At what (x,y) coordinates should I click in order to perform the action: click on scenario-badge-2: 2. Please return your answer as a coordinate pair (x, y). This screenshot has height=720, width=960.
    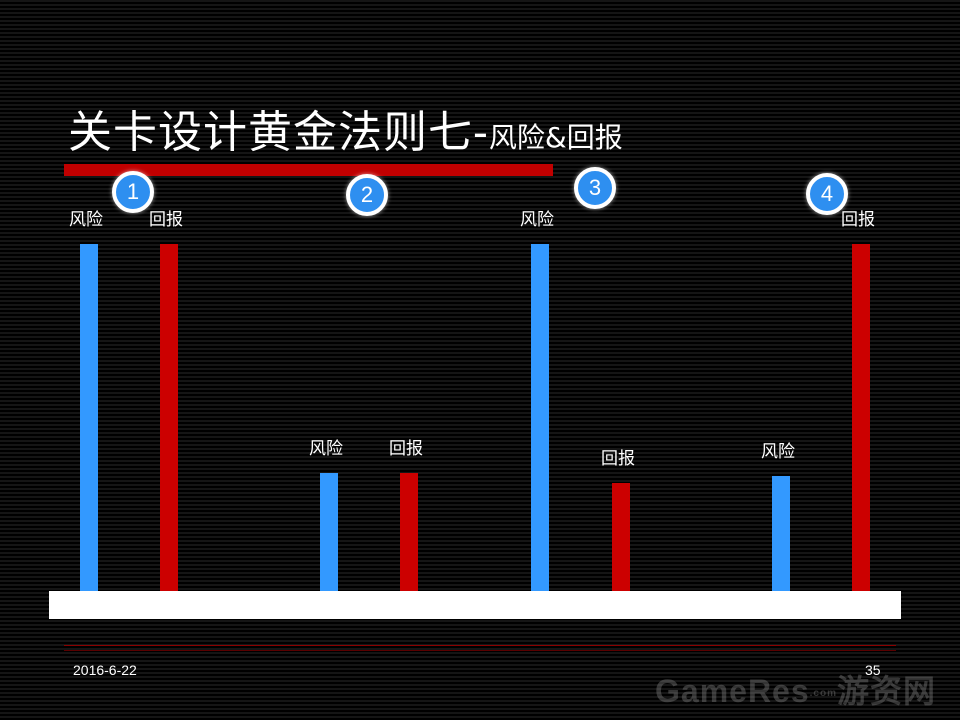
    Looking at the image, I should click on (367, 195).